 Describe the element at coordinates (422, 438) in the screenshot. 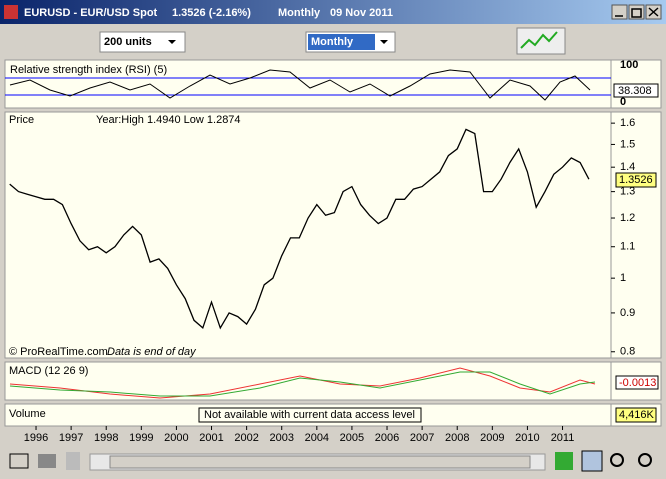

I see `x-tick-label: 2007` at that location.